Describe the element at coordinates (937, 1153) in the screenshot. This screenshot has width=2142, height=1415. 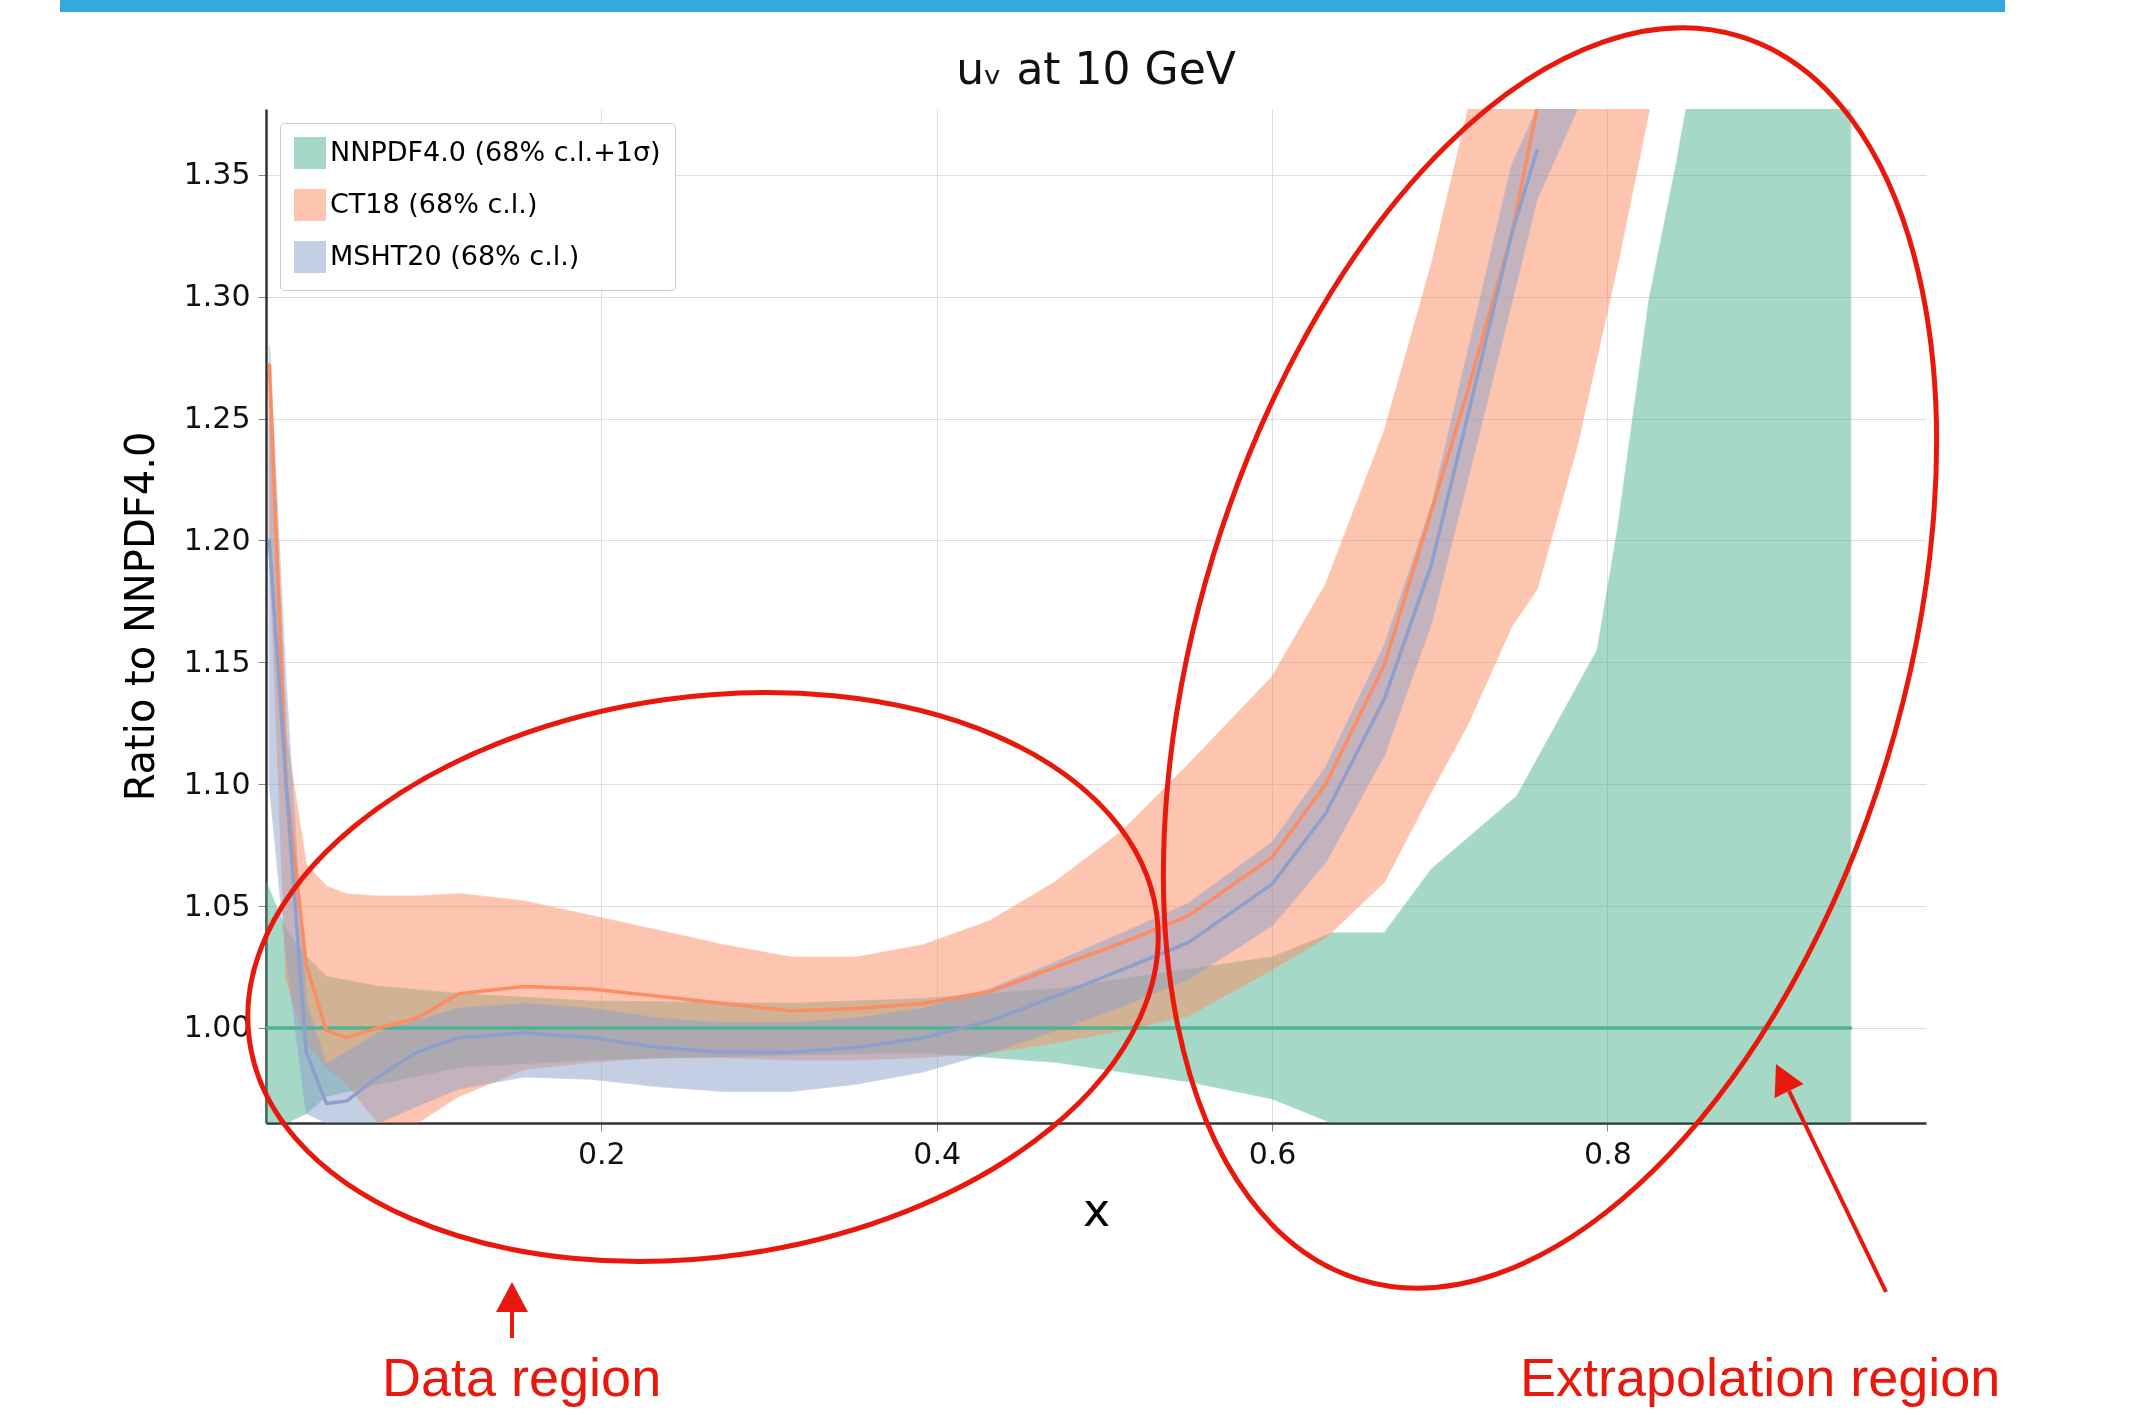
I see `x-tick-label: 0.4` at that location.